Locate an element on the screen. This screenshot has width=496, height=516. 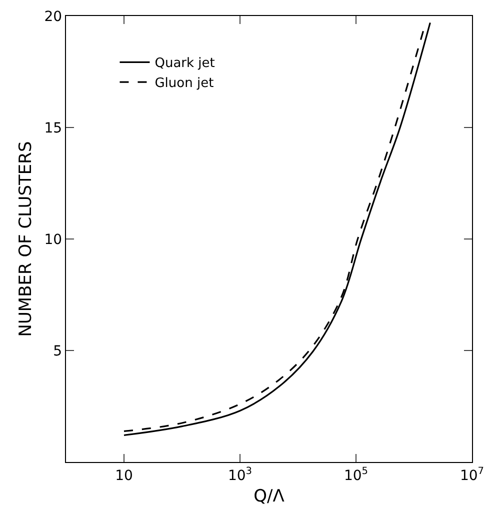
legend-label: Quark jet is located at coordinates (184, 64).